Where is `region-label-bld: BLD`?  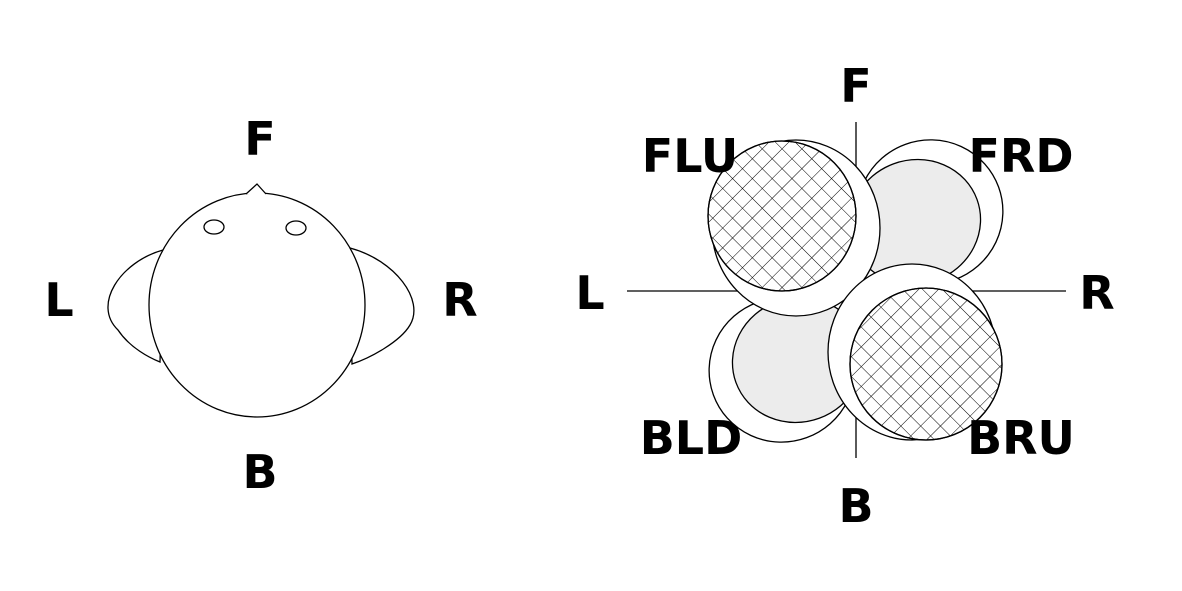 region-label-bld: BLD is located at coordinates (691, 438).